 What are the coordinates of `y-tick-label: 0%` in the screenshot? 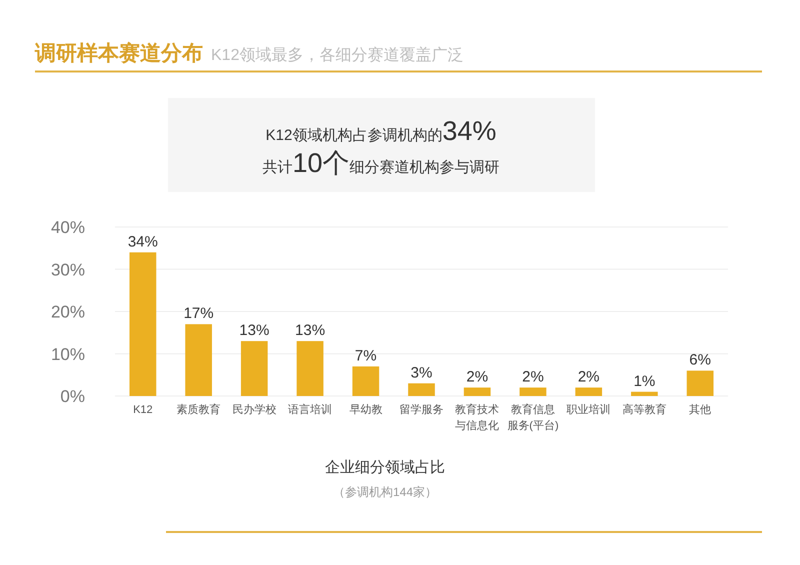 It's located at (72, 396).